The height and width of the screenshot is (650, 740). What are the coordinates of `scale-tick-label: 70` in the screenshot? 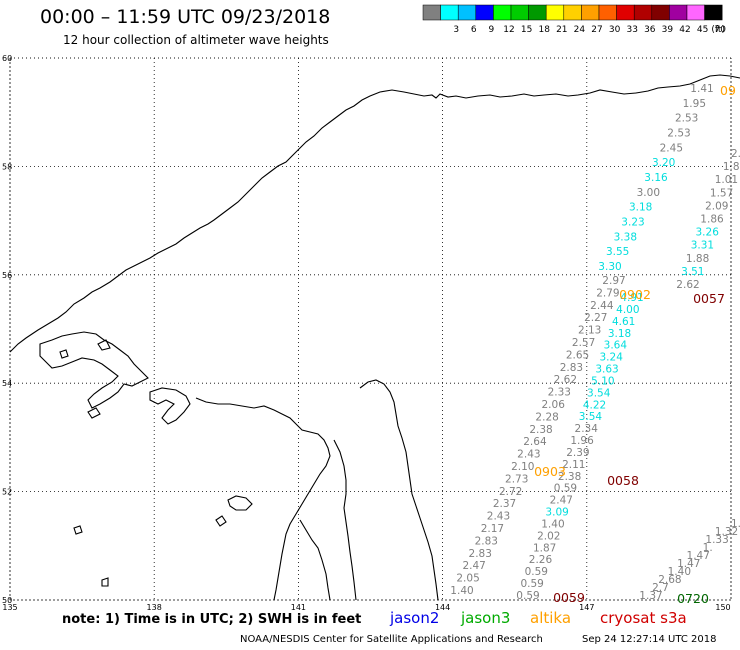 It's located at (720, 30).